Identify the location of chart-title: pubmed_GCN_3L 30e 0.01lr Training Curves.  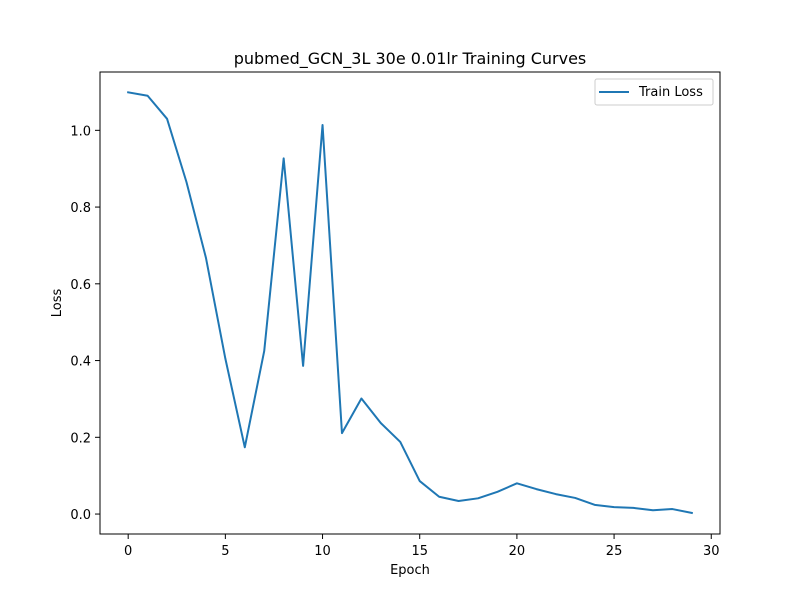
(410, 59).